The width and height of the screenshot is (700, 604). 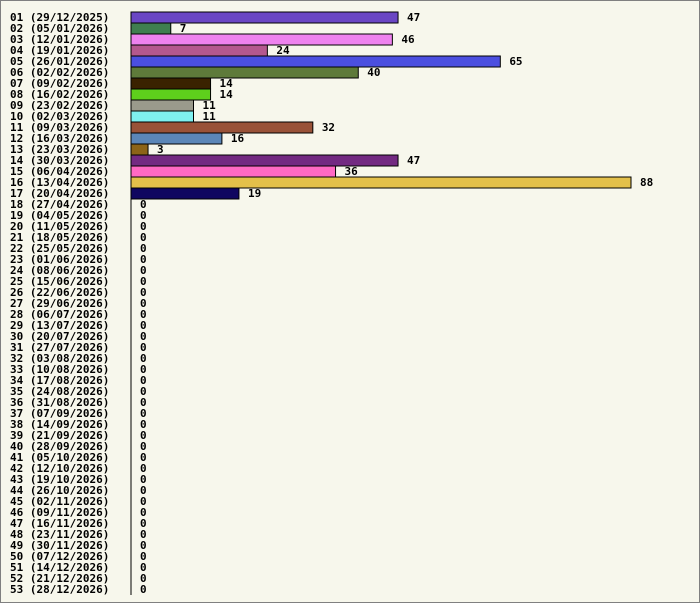 I want to click on category-label: 30 (20/07/2026), so click(x=59, y=336).